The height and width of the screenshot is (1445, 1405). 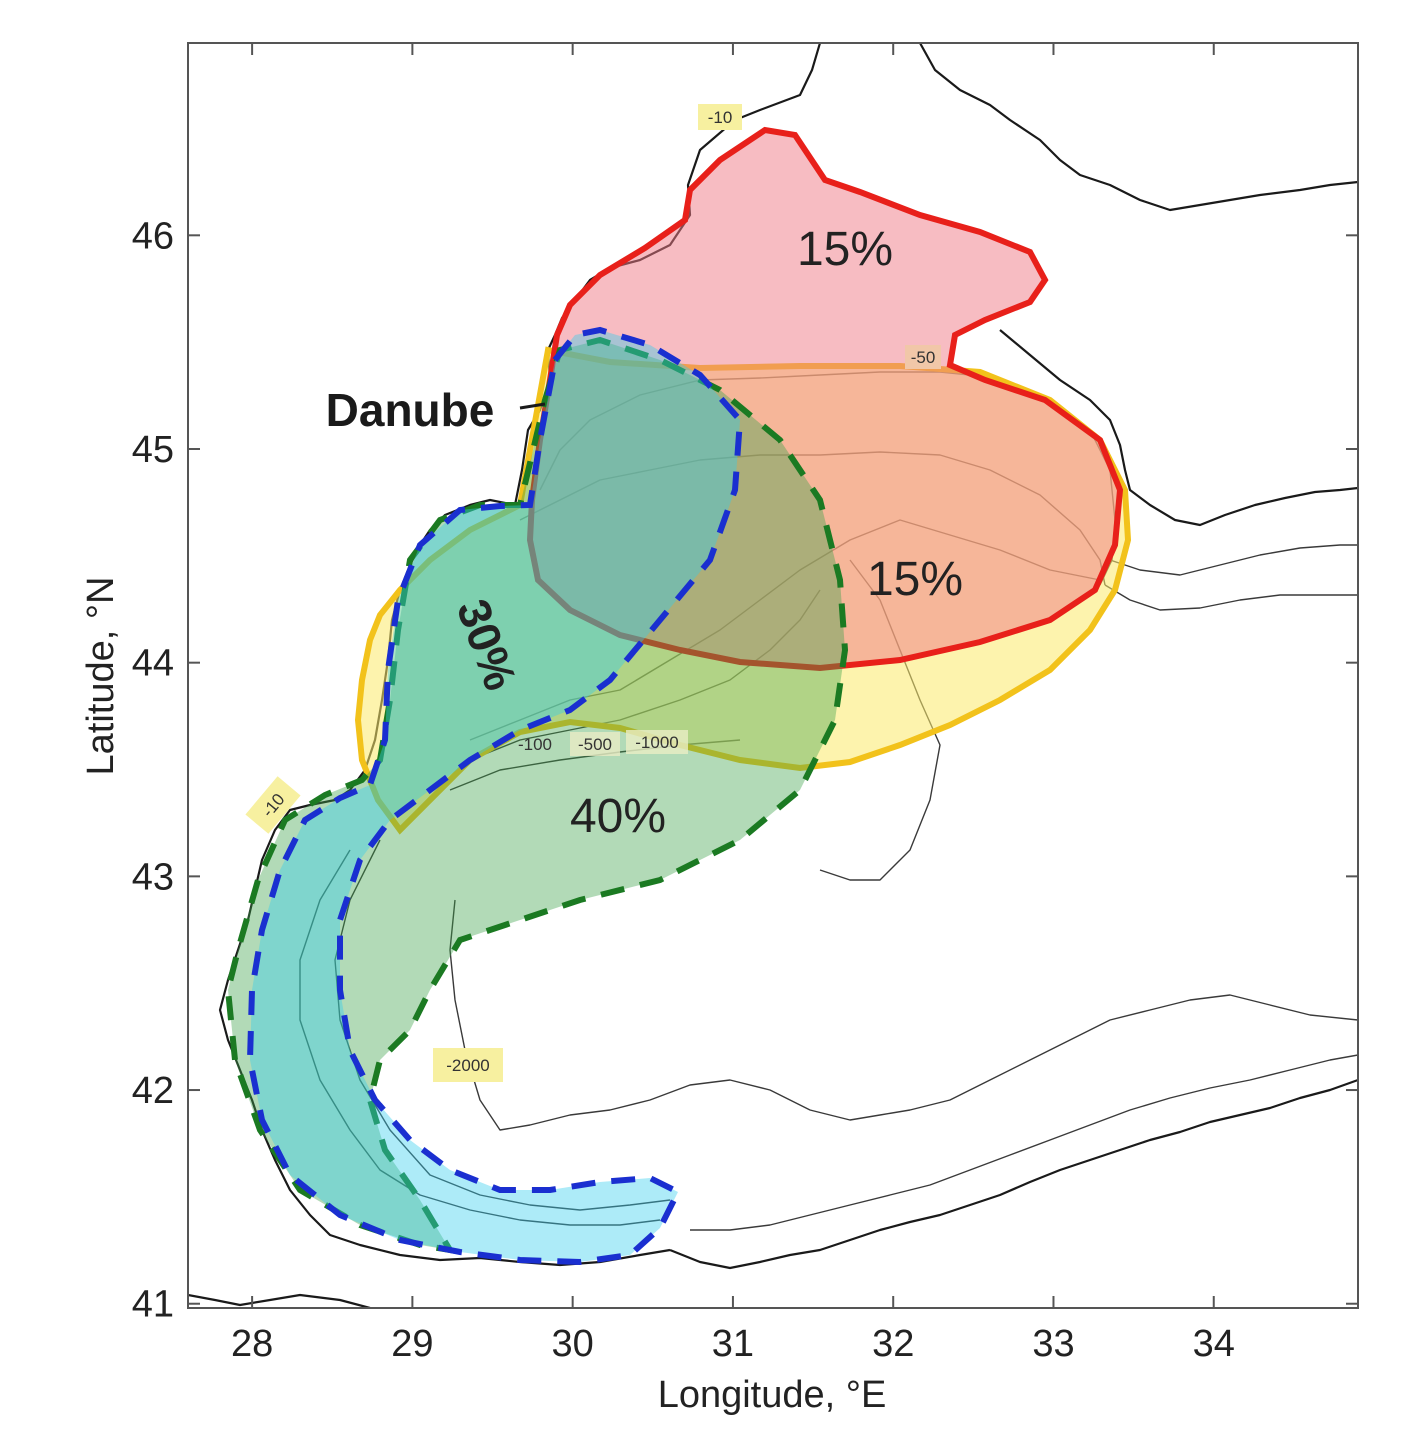 I want to click on svg-text: -2000, so click(x=467, y=1065).